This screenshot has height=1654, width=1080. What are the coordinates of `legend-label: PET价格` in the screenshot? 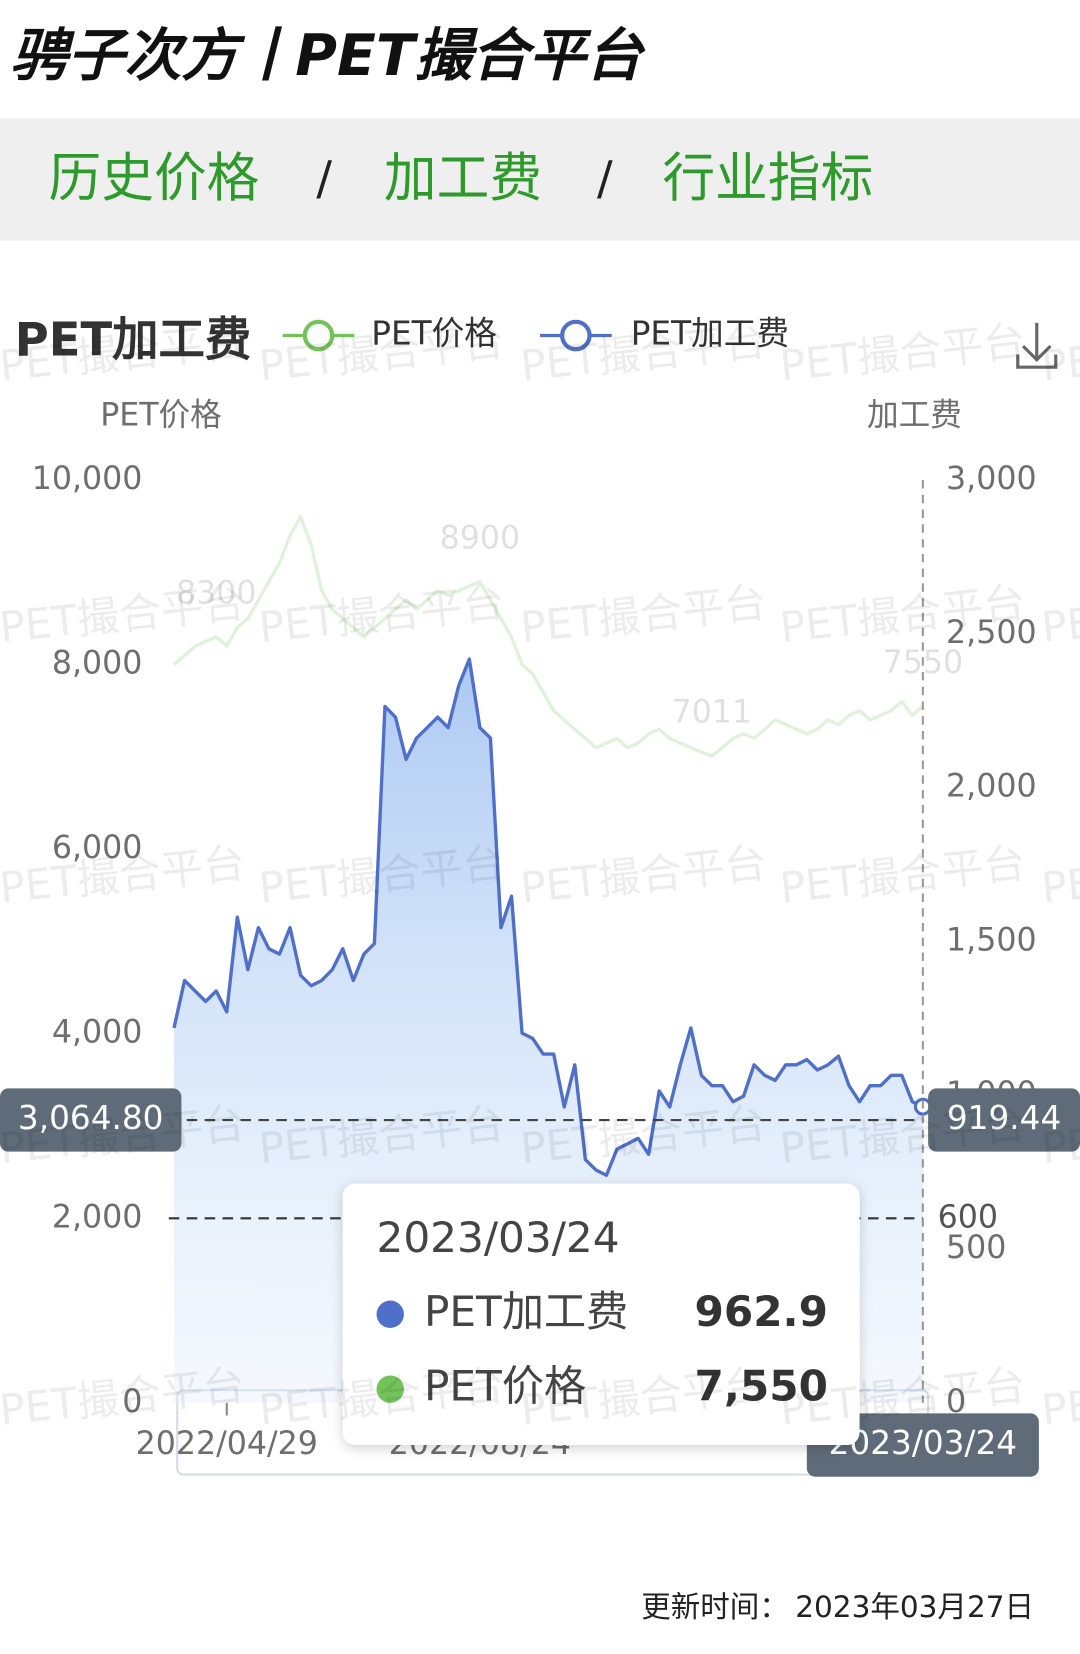 It's located at (434, 334).